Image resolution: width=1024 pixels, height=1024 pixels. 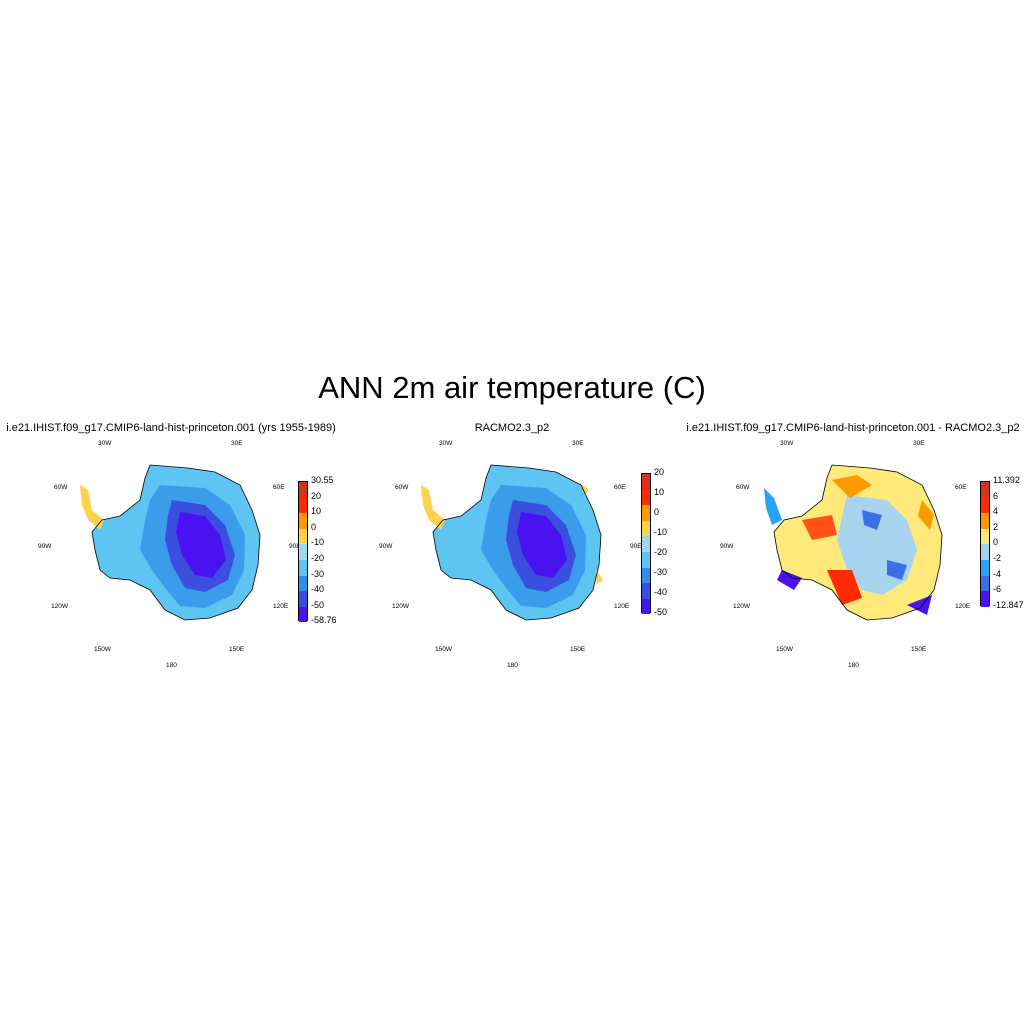 What do you see at coordinates (996, 511) in the screenshot?
I see `colorbar-label: 4` at bounding box center [996, 511].